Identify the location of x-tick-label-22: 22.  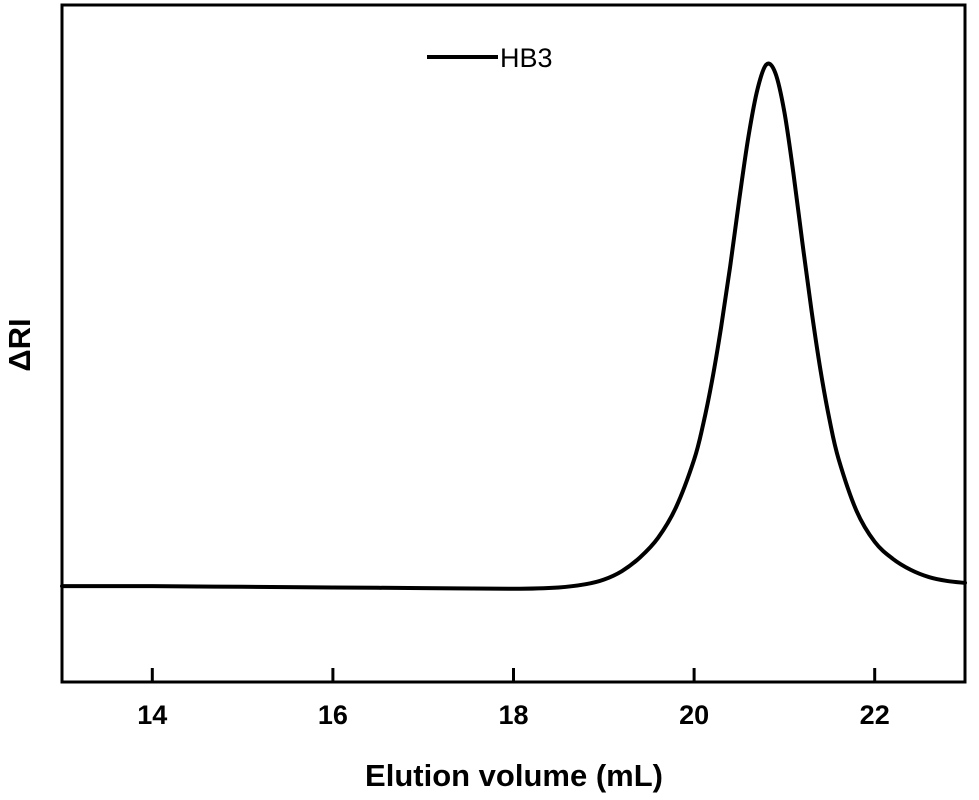
(875, 715).